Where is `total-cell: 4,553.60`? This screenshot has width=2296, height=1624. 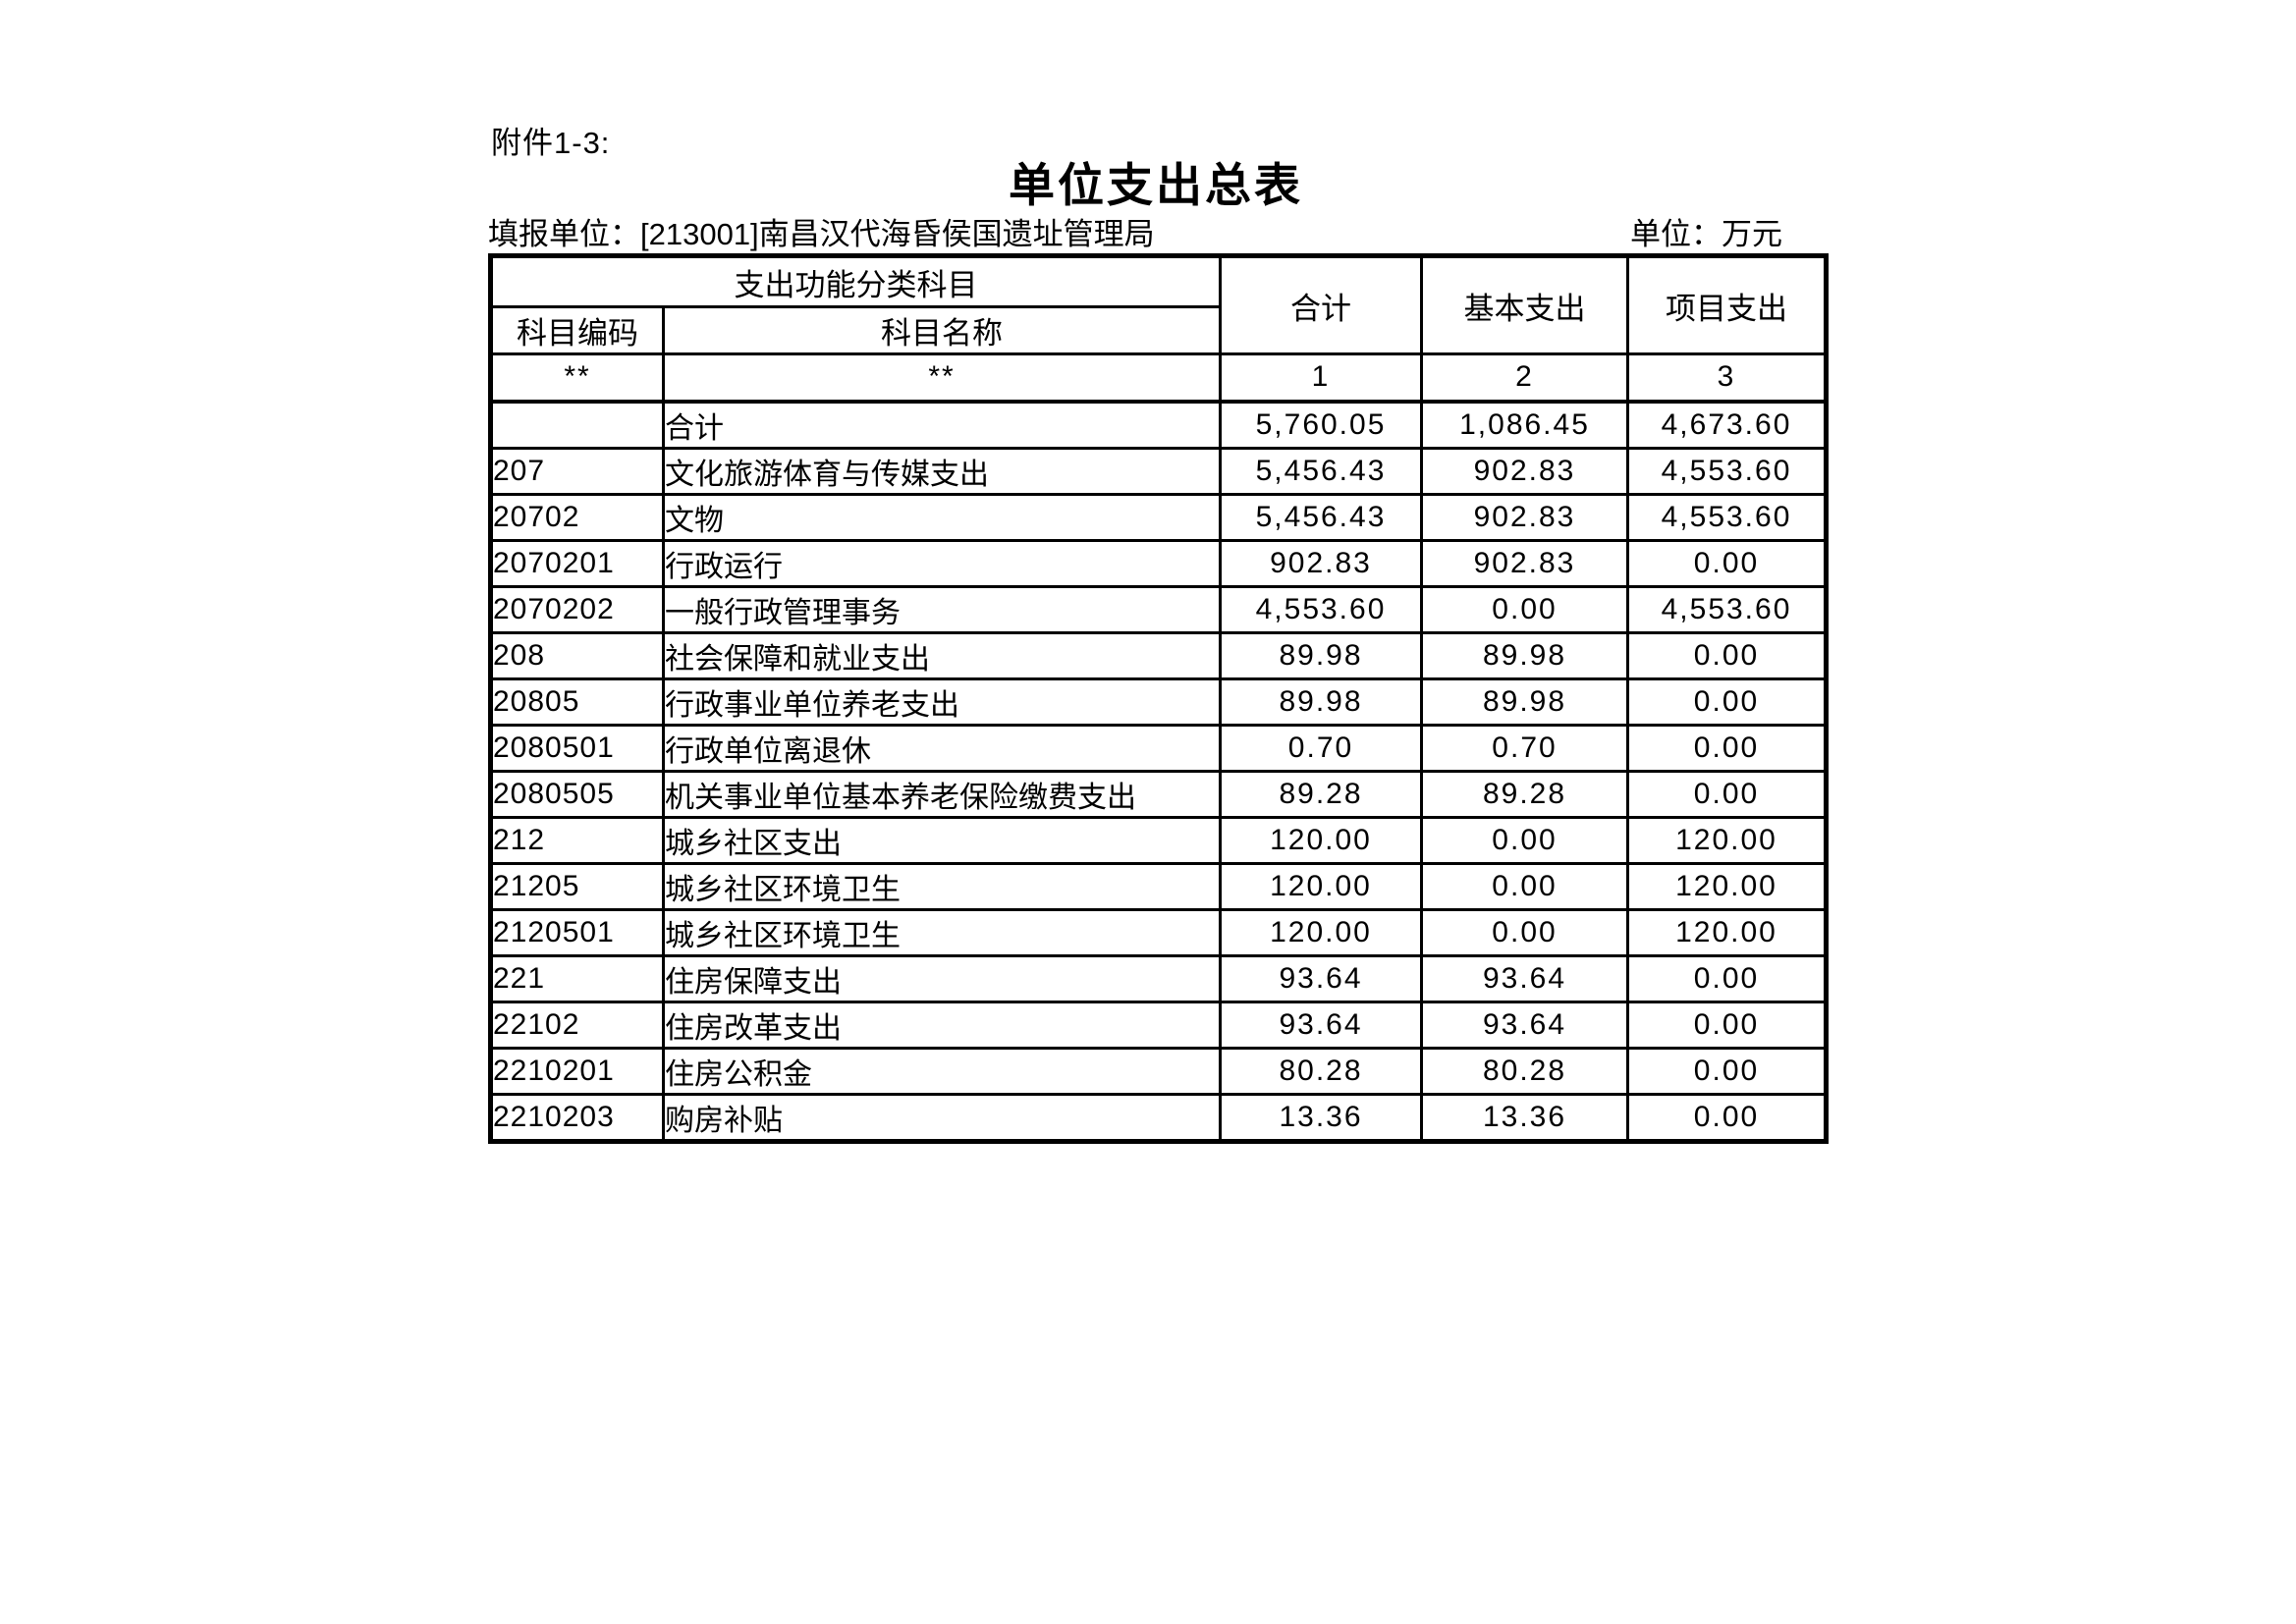
total-cell: 4,553.60 is located at coordinates (1321, 609).